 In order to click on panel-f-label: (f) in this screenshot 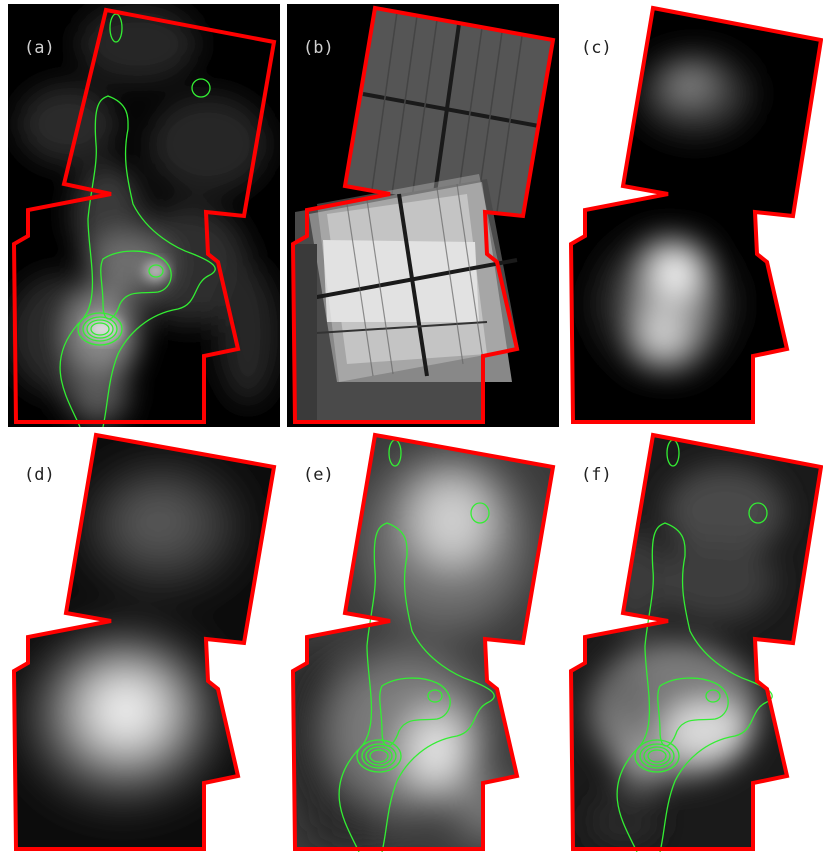, I will do `click(596, 475)`.